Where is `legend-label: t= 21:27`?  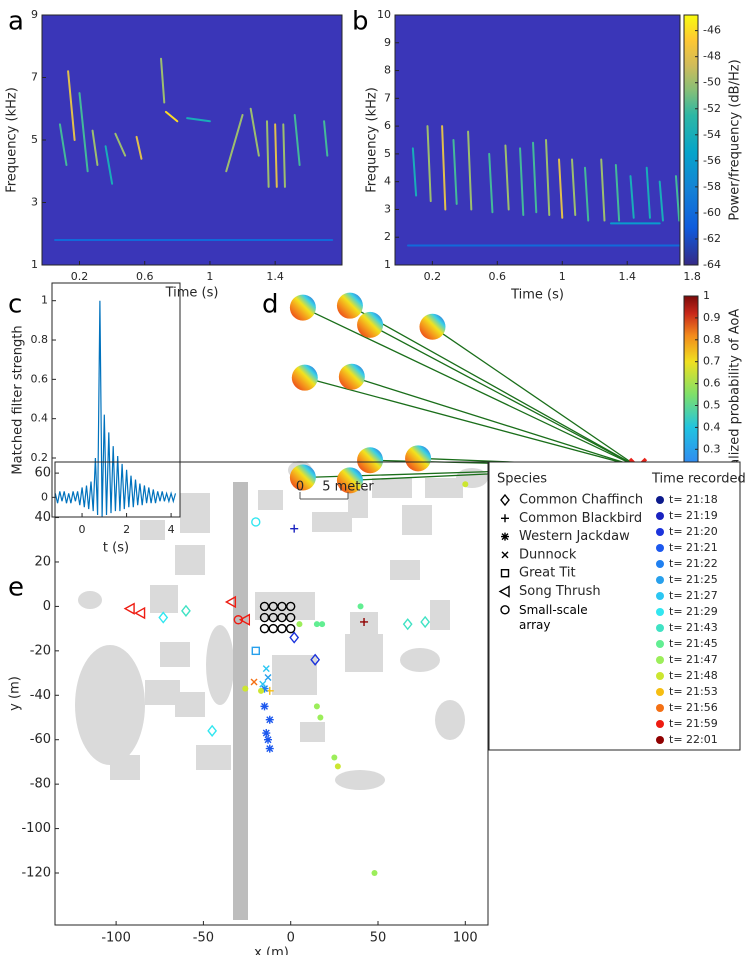 legend-label: t= 21:27 is located at coordinates (693, 595).